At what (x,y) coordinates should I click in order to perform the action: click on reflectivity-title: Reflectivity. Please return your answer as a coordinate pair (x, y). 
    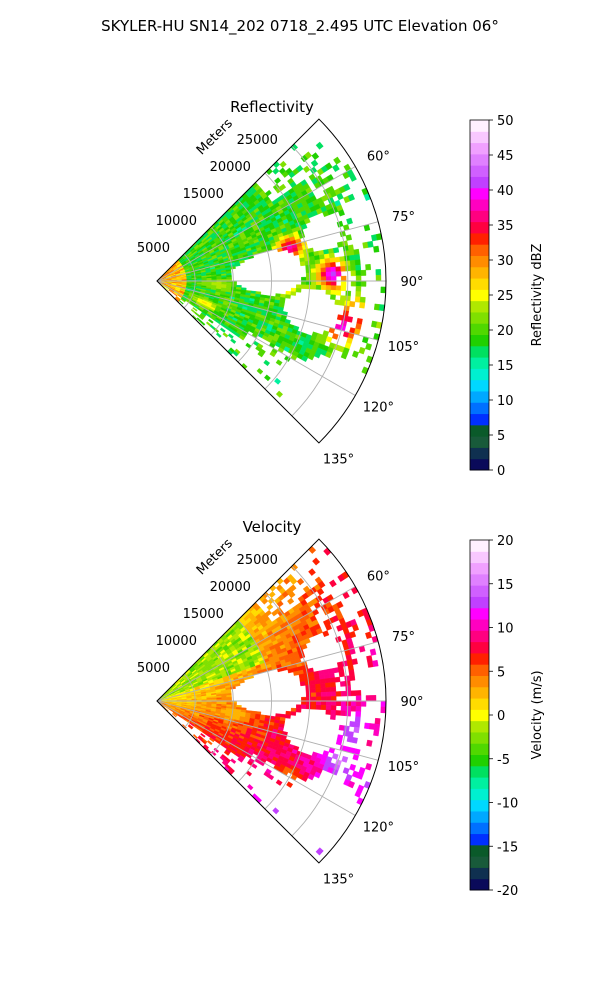
    Looking at the image, I should click on (272, 107).